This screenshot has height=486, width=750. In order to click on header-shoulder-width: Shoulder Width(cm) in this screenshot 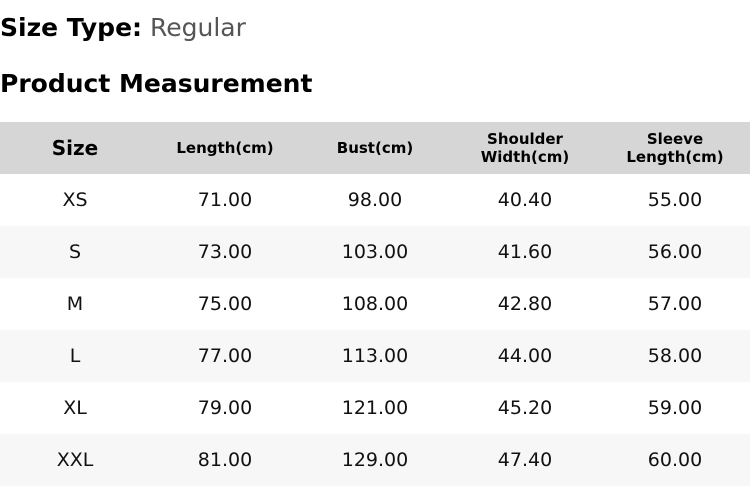, I will do `click(525, 148)`.